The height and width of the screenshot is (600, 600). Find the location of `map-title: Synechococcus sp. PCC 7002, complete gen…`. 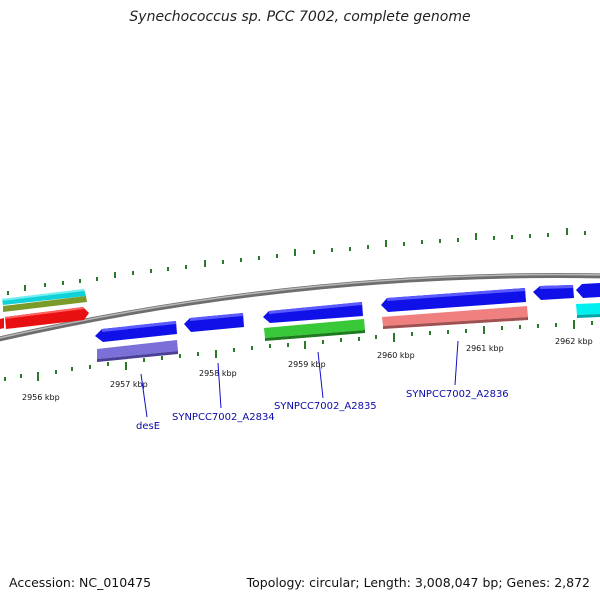

map-title: Synechococcus sp. PCC 7002, complete gen… is located at coordinates (300, 17).